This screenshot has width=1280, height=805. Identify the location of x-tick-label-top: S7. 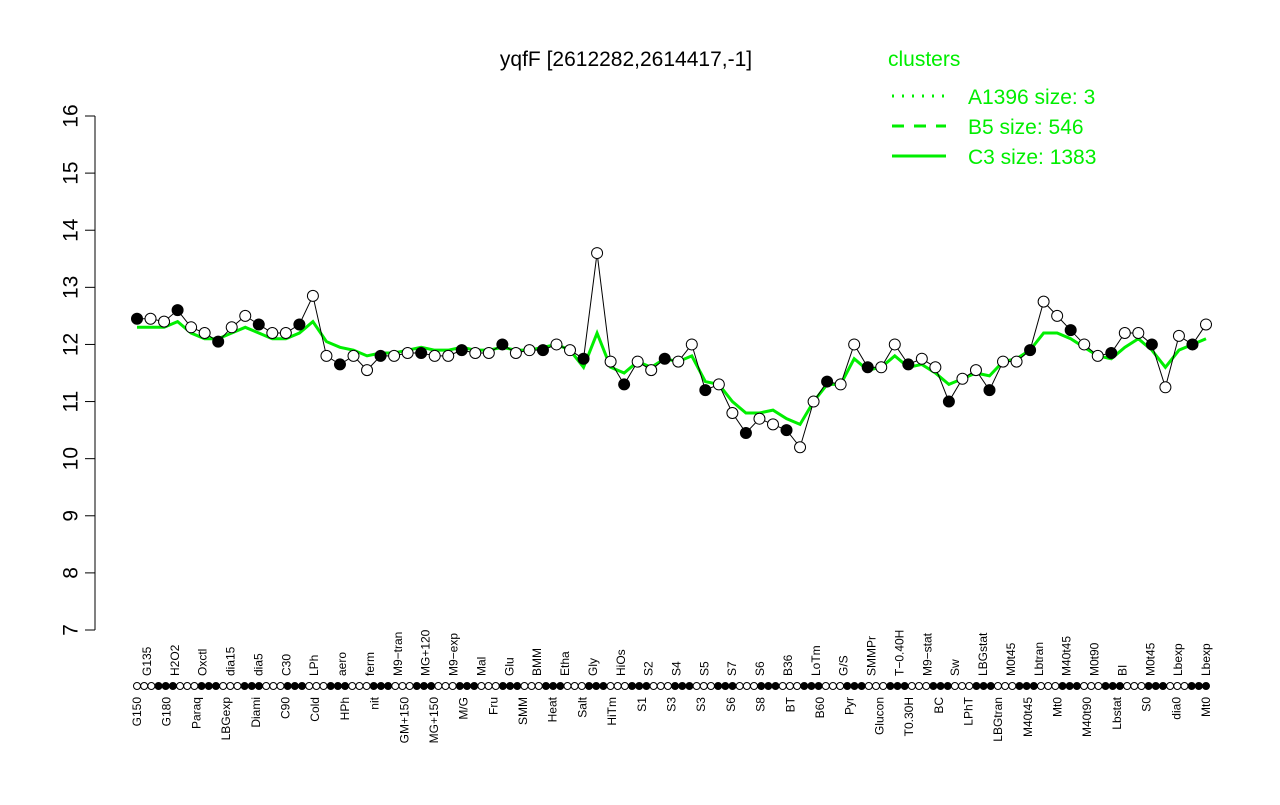
(732, 668).